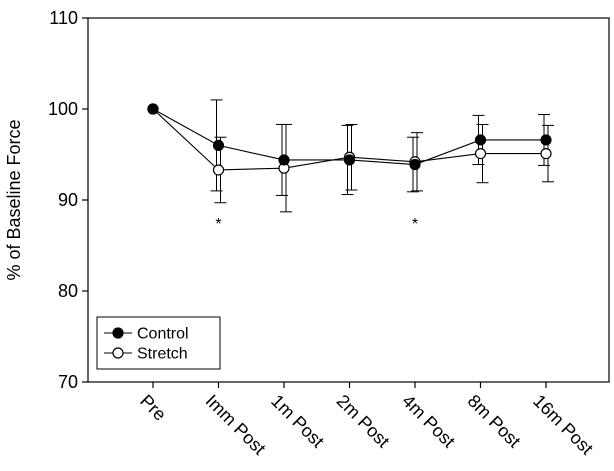 Image resolution: width=614 pixels, height=471 pixels. I want to click on x-tick-label: 2m Post, so click(363, 421).